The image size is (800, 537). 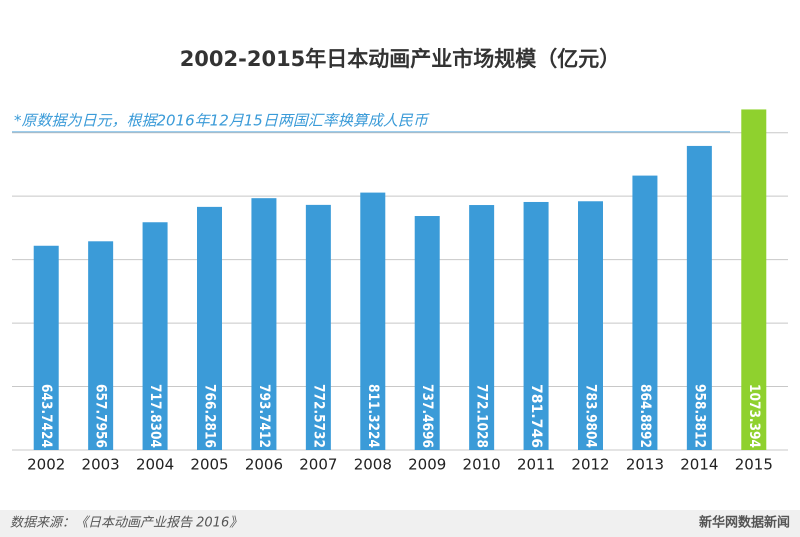 What do you see at coordinates (754, 465) in the screenshot?
I see `x-tick-label: 2015` at bounding box center [754, 465].